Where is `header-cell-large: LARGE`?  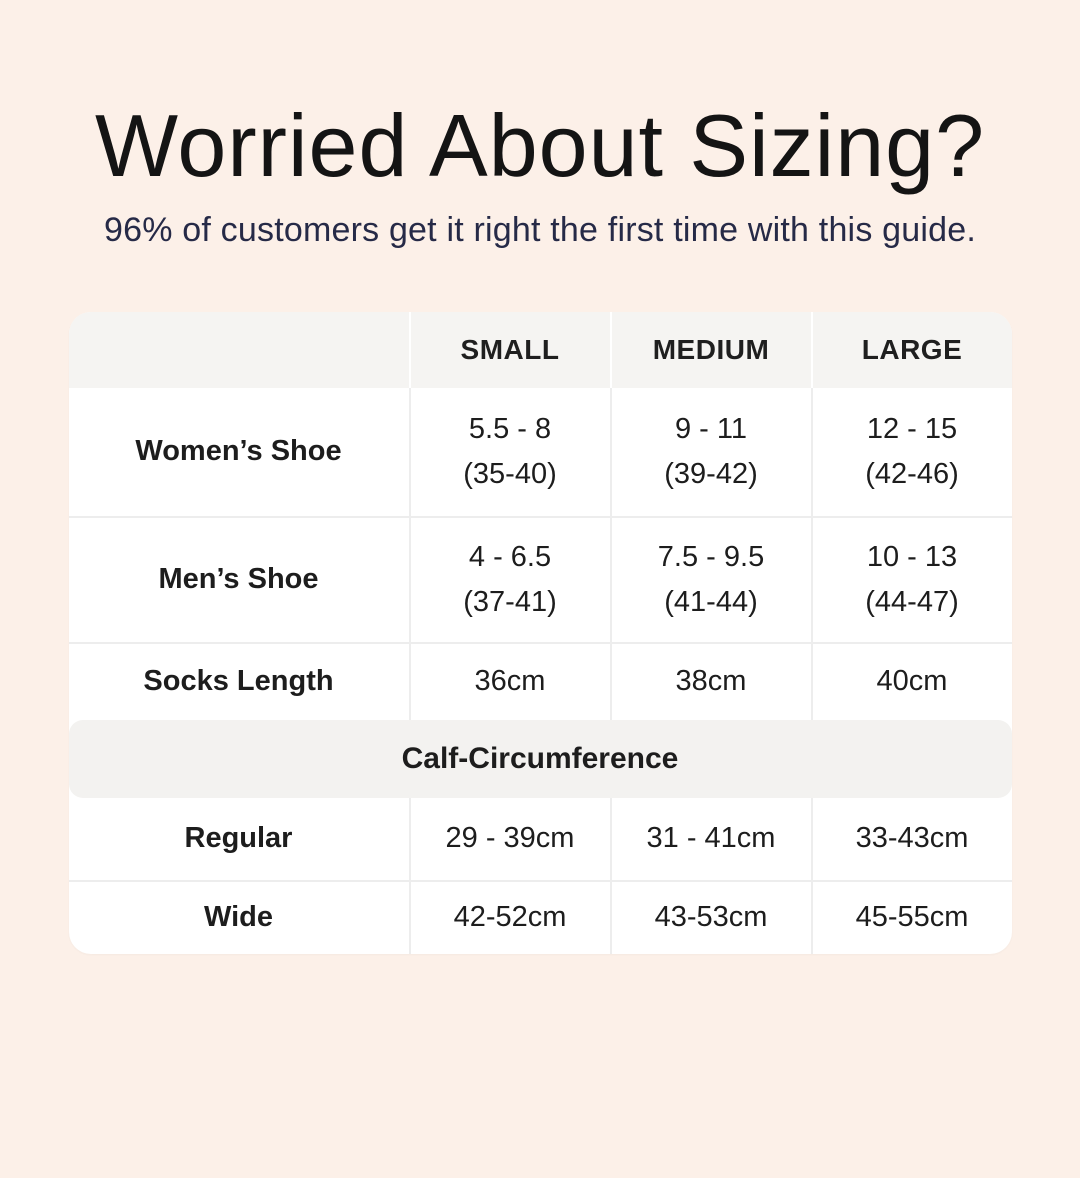
header-cell-large: LARGE is located at coordinates (911, 349).